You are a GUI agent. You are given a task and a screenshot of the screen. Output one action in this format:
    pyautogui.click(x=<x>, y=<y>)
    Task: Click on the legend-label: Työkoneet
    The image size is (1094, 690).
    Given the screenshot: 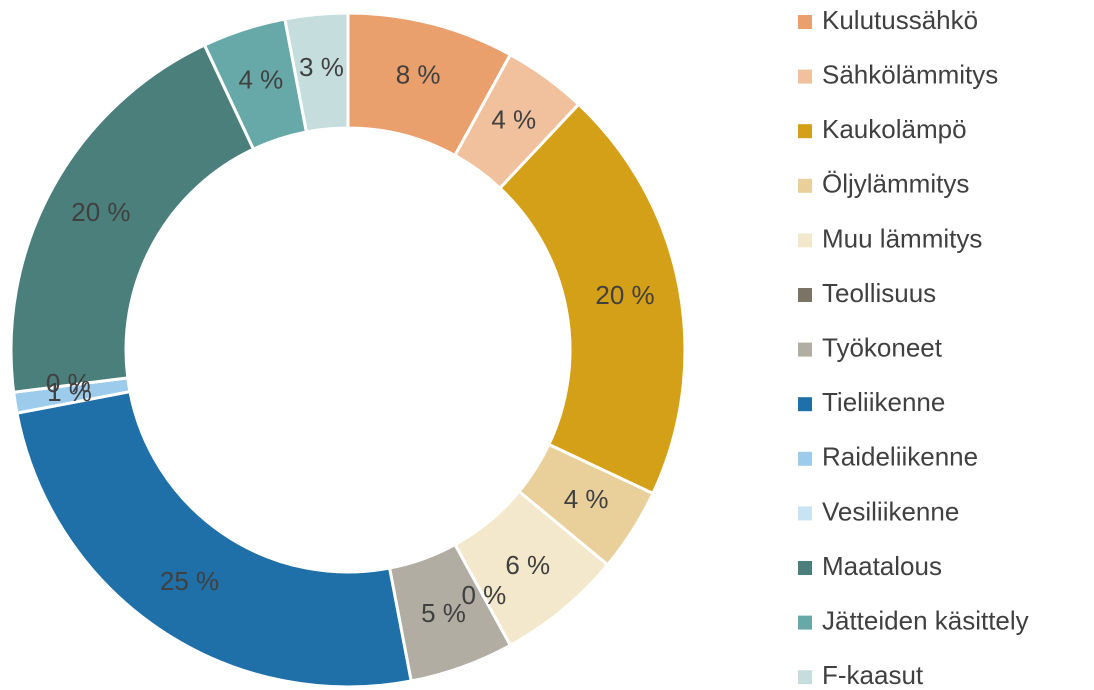 What is the action you would take?
    pyautogui.click(x=882, y=347)
    